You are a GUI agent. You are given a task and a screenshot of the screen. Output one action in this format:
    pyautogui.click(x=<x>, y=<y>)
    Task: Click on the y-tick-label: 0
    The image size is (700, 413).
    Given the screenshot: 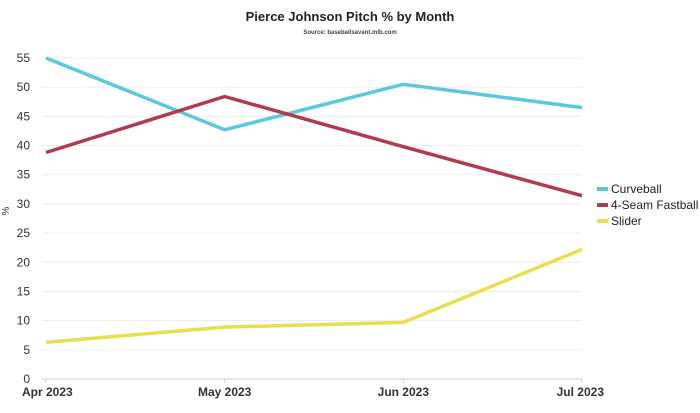 What is the action you would take?
    pyautogui.click(x=26, y=379)
    